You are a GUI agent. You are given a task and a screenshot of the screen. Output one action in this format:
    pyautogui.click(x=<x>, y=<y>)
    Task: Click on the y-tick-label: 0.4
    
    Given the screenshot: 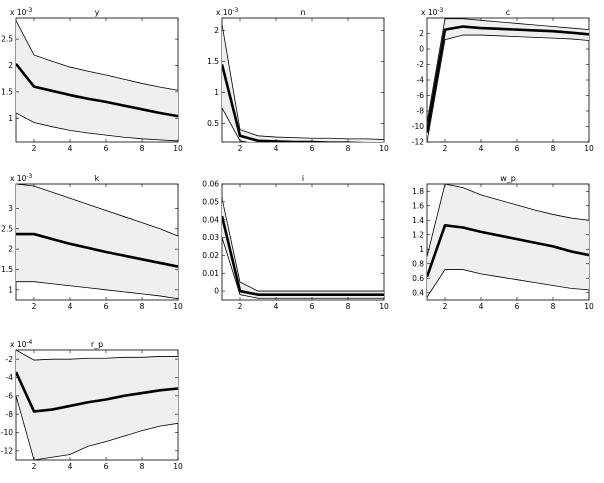 What is the action you would take?
    pyautogui.click(x=418, y=292)
    